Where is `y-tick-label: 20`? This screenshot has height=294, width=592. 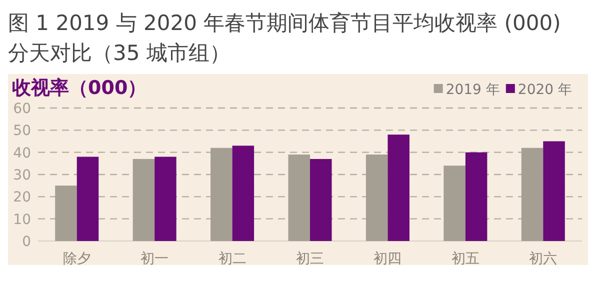 y-tick-label: 20 is located at coordinates (22, 198).